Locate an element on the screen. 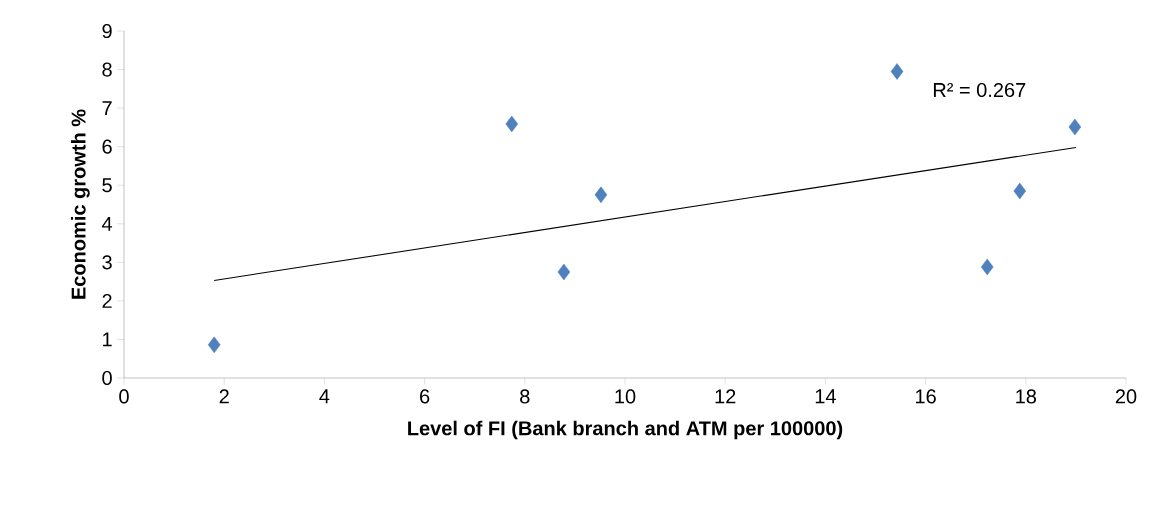  y-tick-label: 1 is located at coordinates (107, 339).